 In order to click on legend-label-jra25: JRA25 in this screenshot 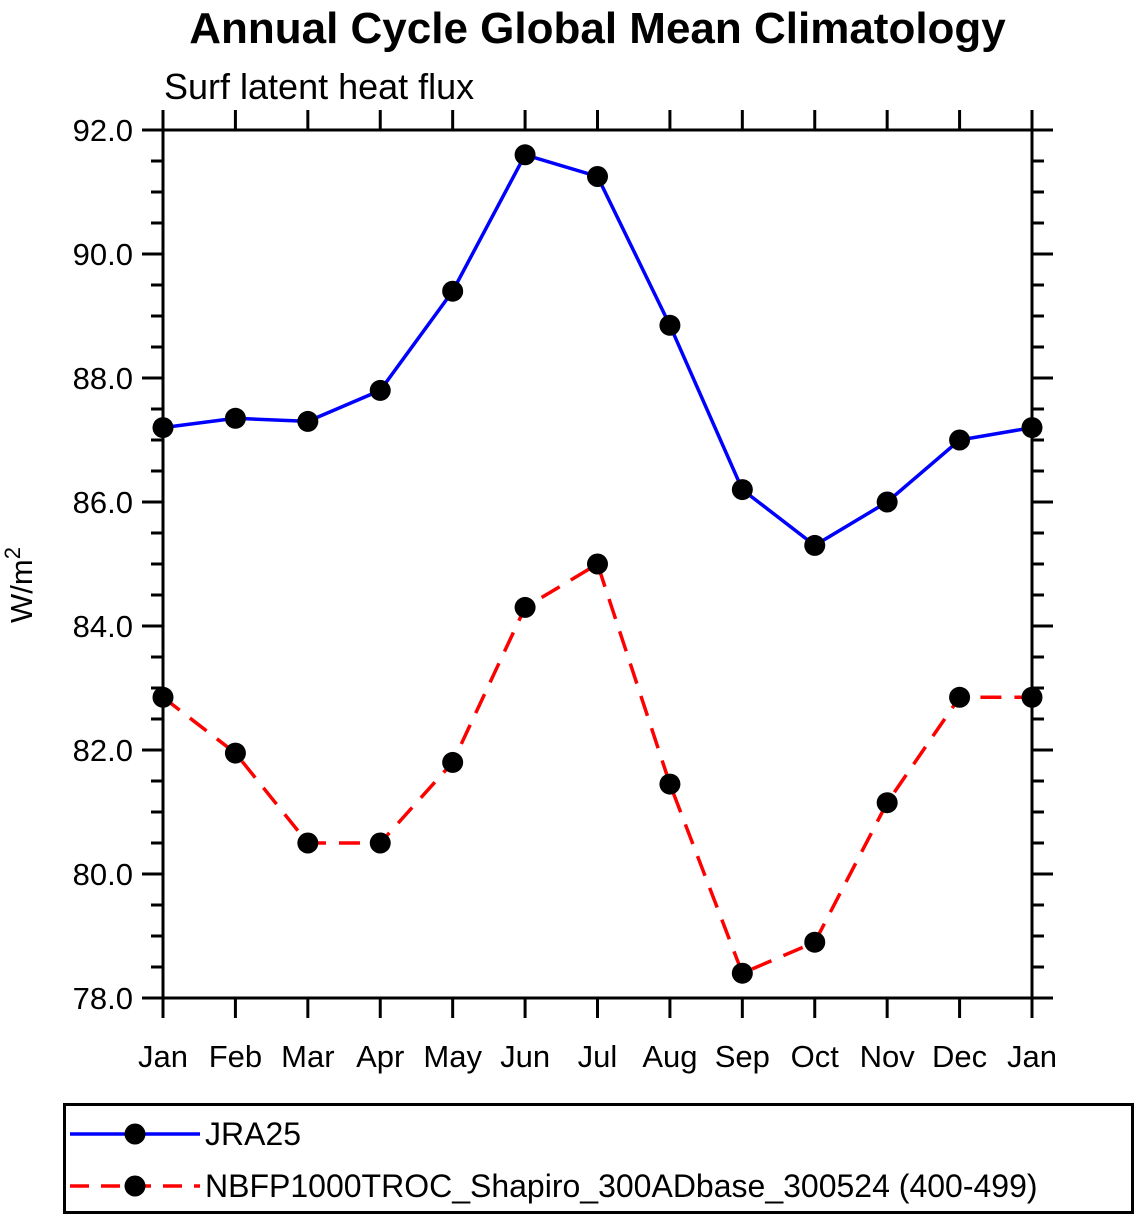, I will do `click(253, 1134)`.